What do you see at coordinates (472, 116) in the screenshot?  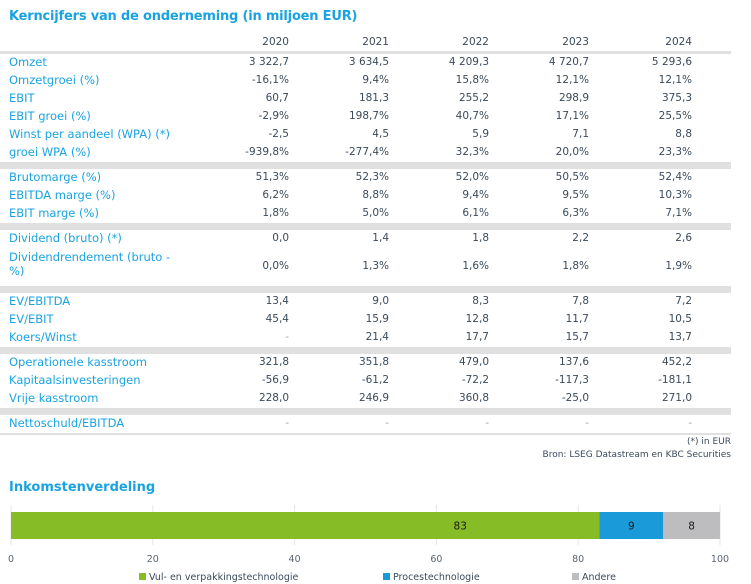 I see `cell-value: 40,7%` at bounding box center [472, 116].